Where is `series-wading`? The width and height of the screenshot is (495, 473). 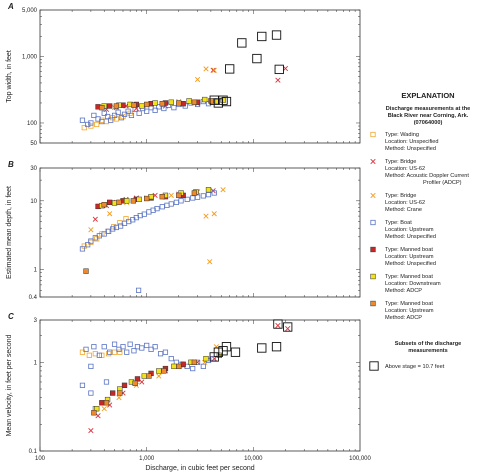
series-wading is located at coordinates (101, 353).